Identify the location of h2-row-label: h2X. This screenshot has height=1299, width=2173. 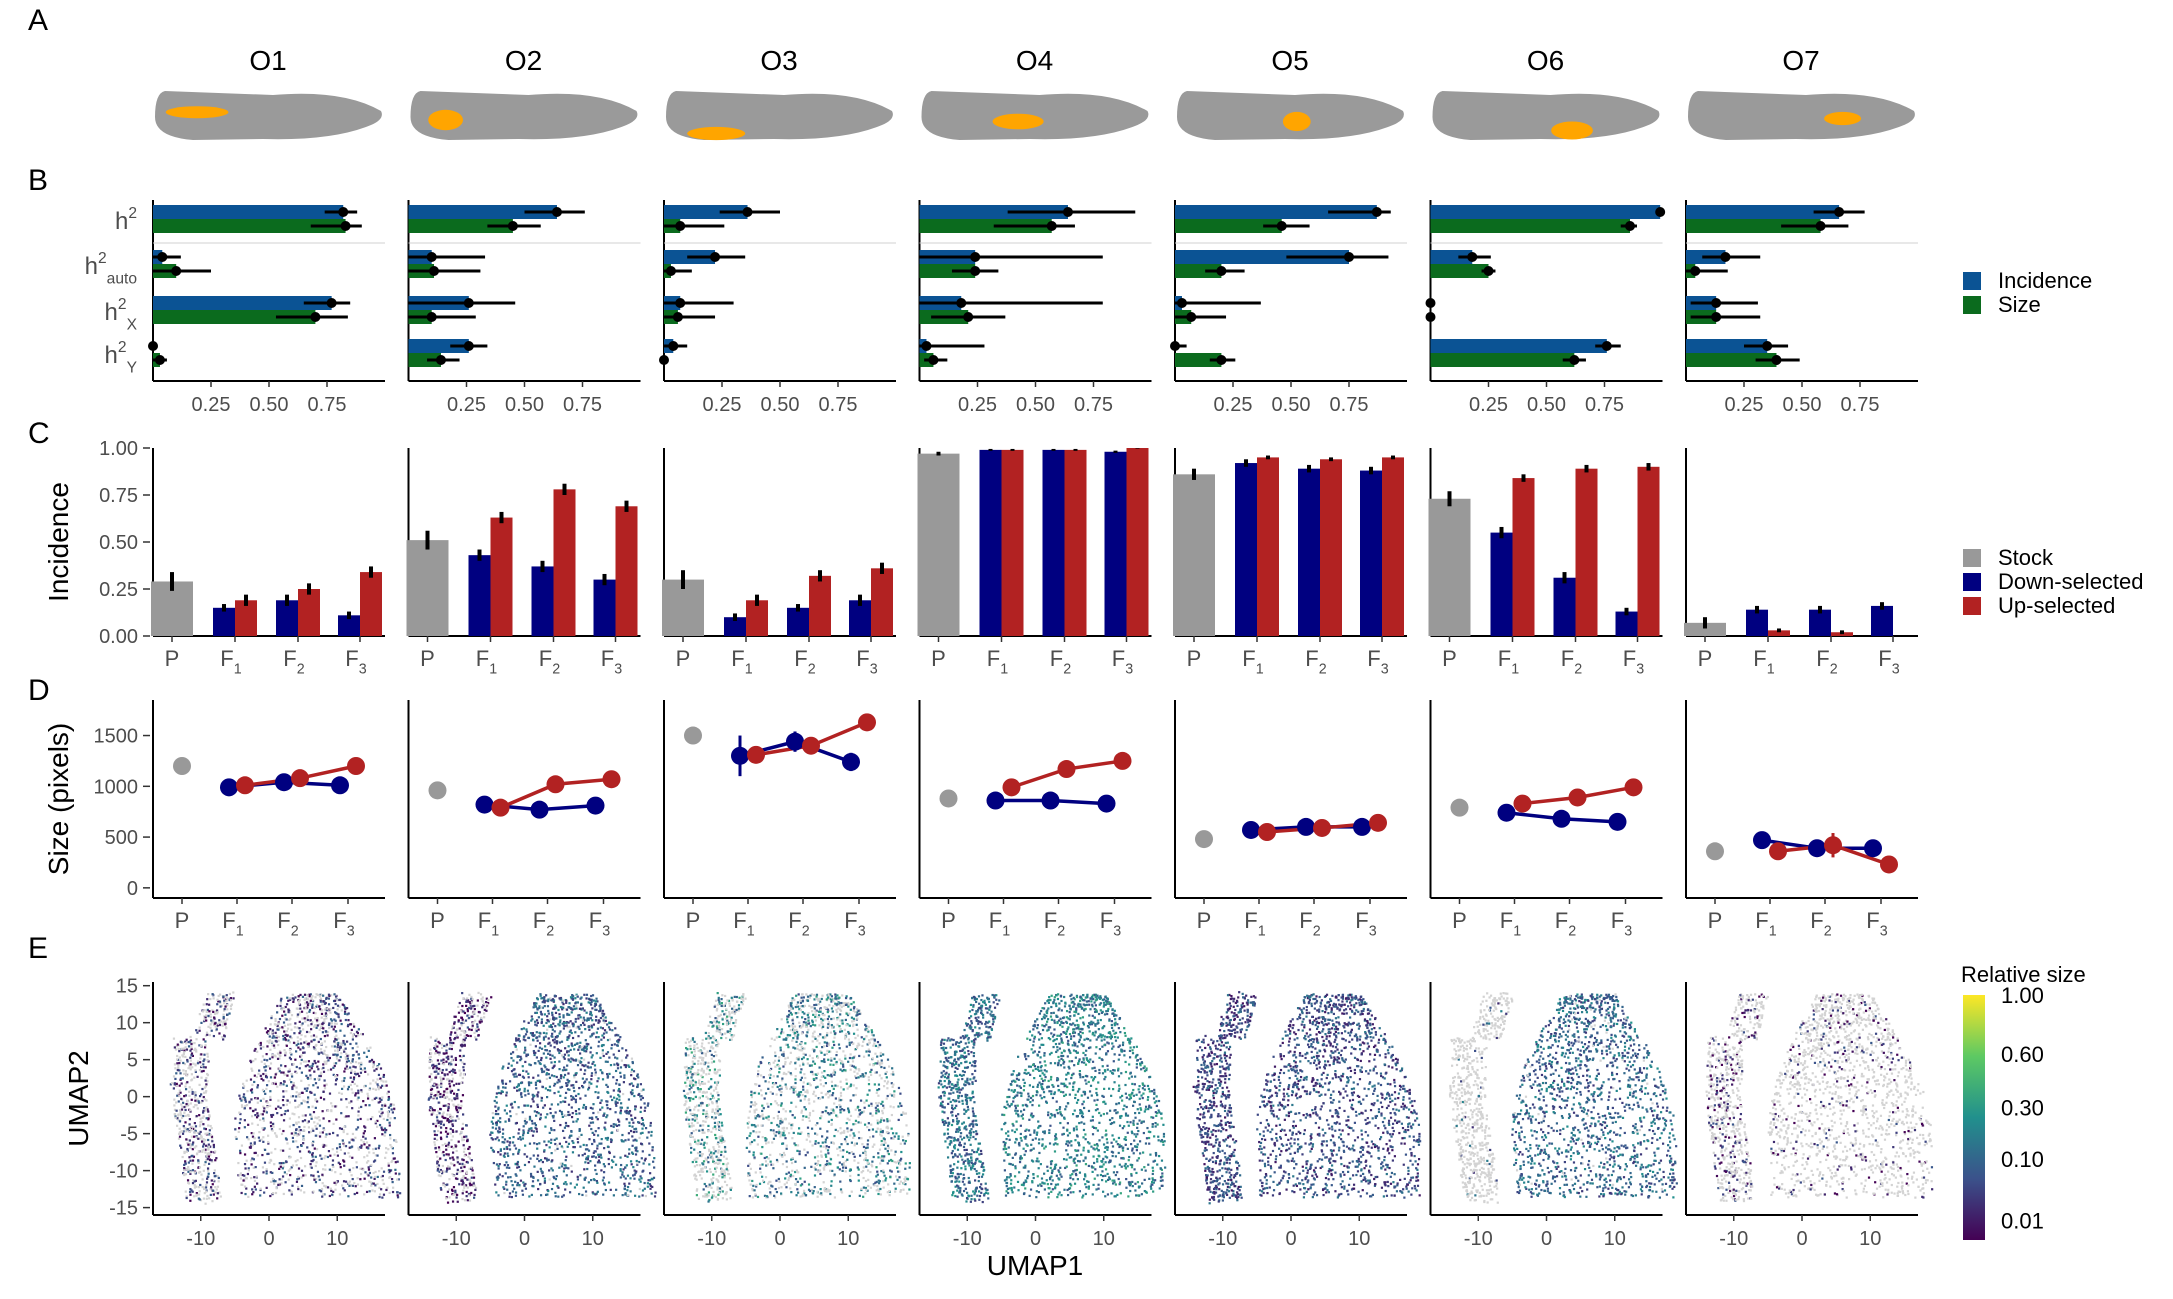
(121, 314).